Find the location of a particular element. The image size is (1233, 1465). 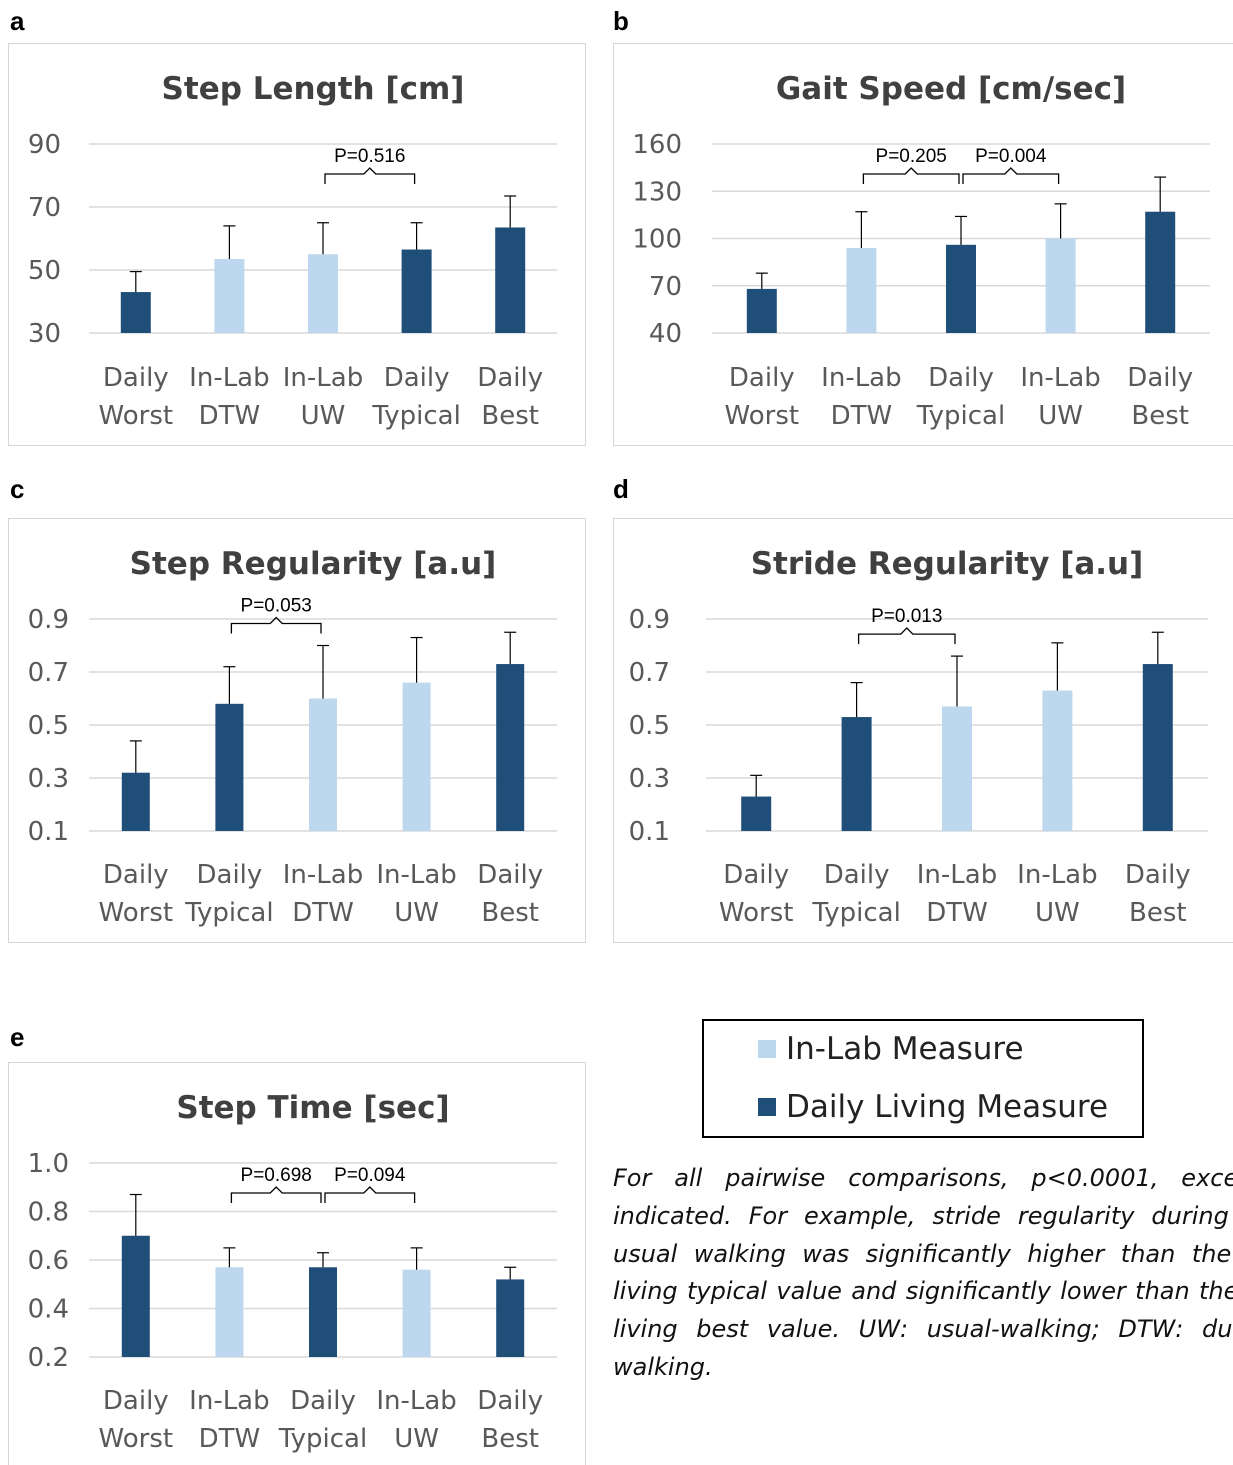

chart-title: Gait Speed [cm/sec] is located at coordinates (951, 89).